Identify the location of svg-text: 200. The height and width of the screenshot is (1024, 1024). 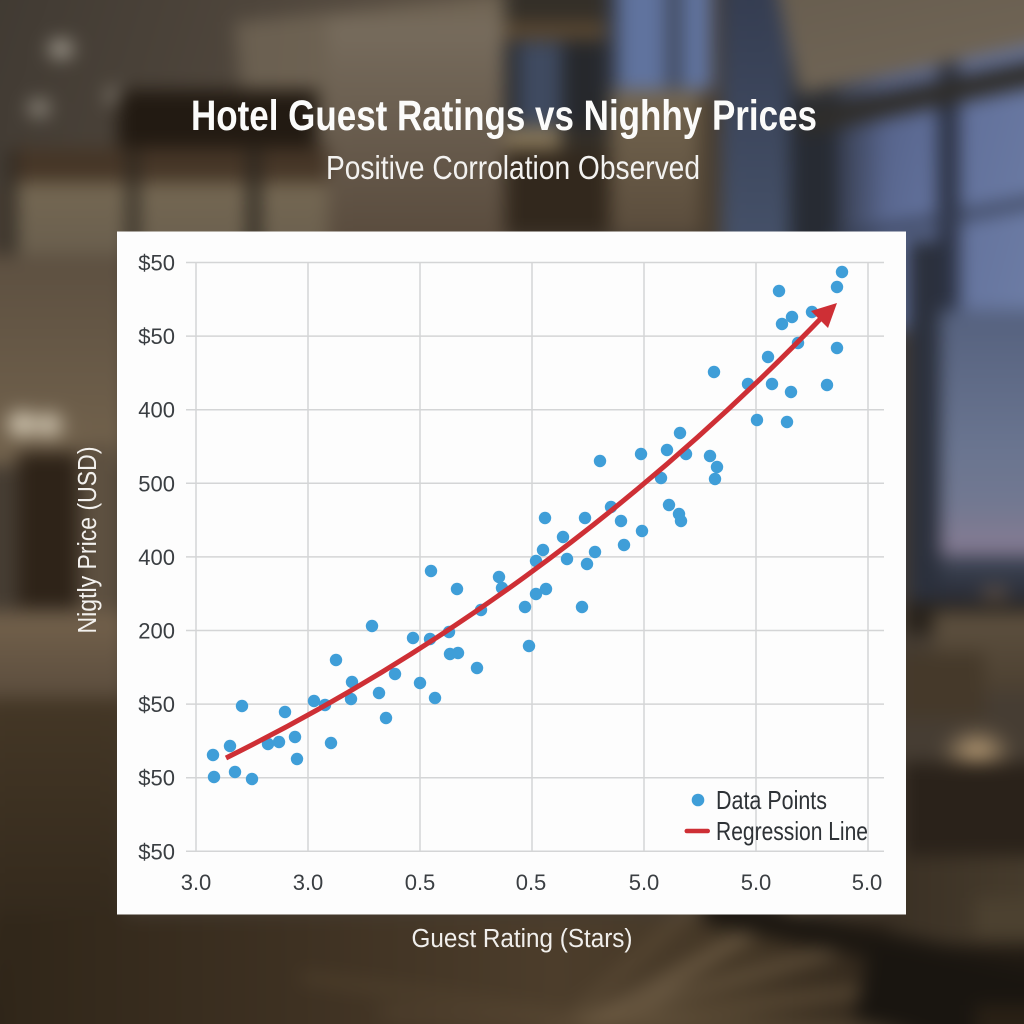
(156, 631).